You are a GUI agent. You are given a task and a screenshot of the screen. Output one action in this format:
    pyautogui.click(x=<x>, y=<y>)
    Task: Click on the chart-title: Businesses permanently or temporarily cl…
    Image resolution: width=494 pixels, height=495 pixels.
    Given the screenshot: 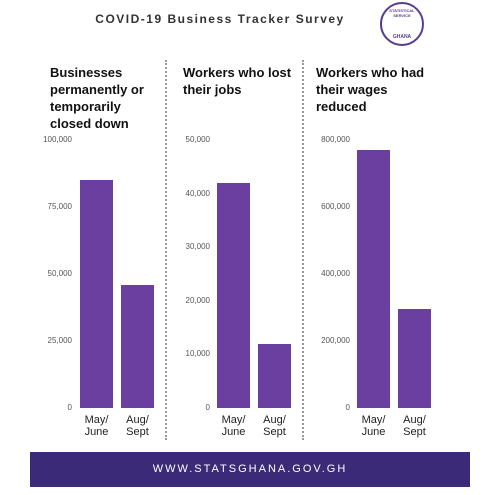 What is the action you would take?
    pyautogui.click(x=97, y=98)
    